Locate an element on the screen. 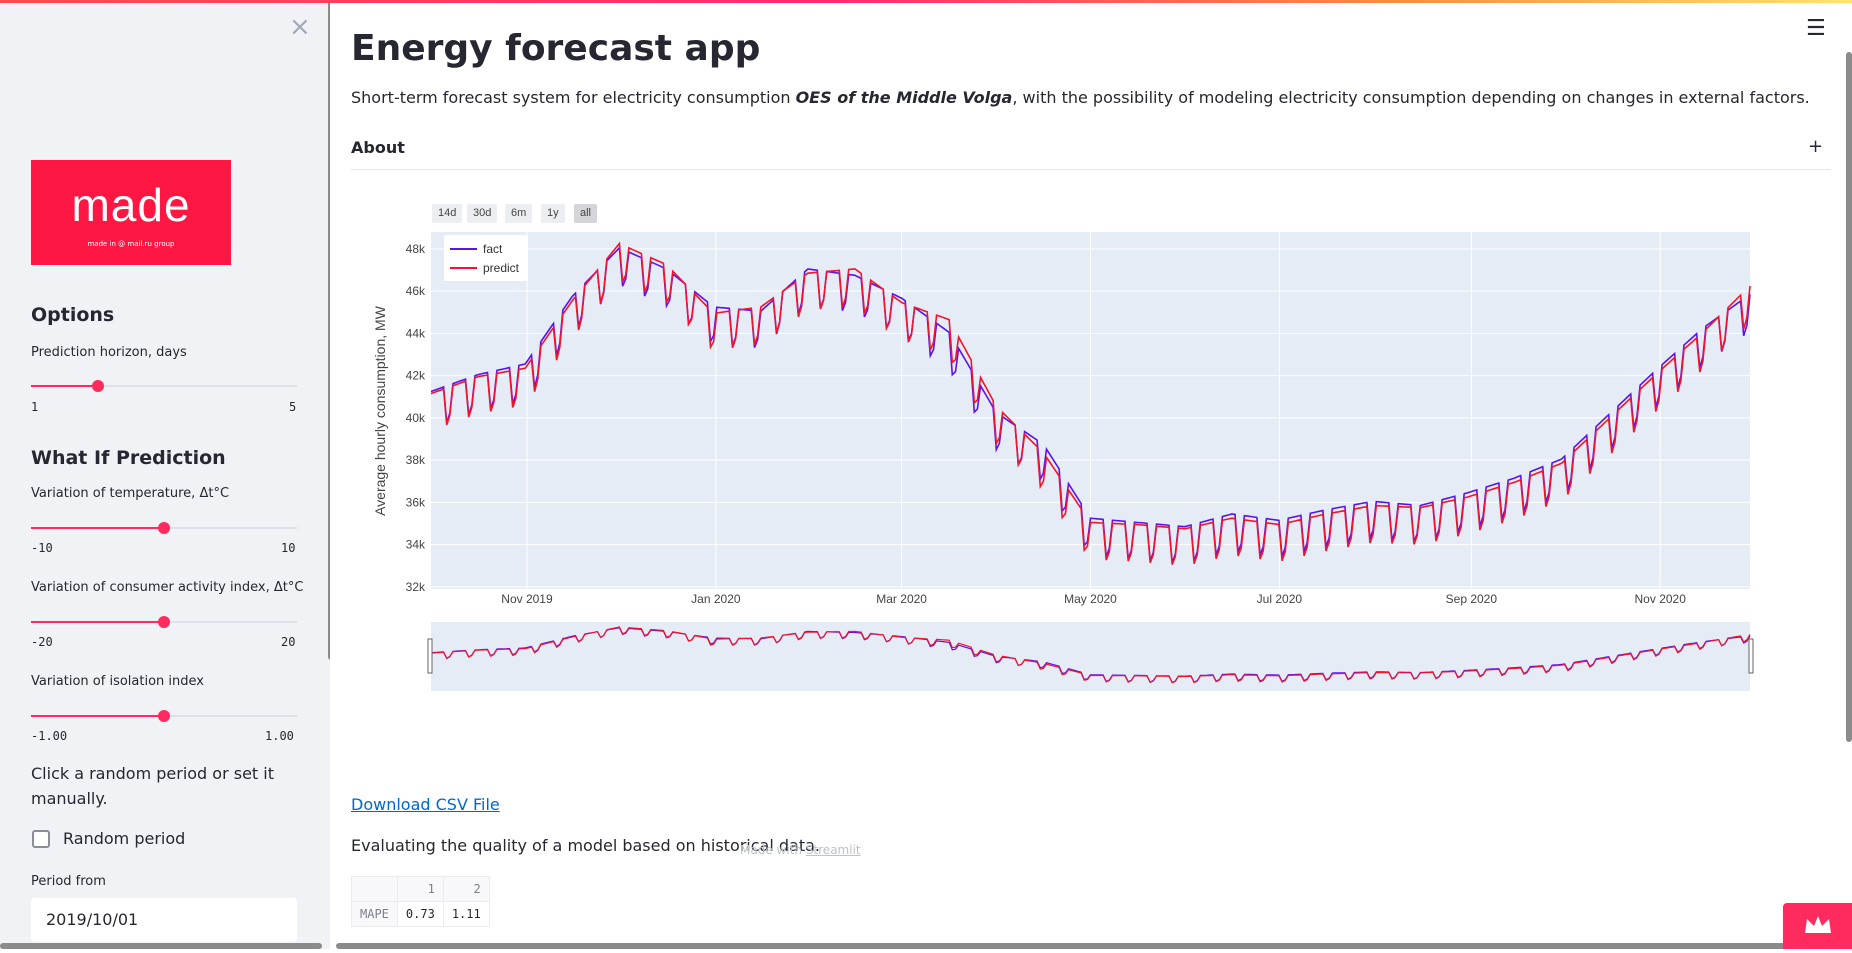  legend-label-fact: fact is located at coordinates (493, 249).